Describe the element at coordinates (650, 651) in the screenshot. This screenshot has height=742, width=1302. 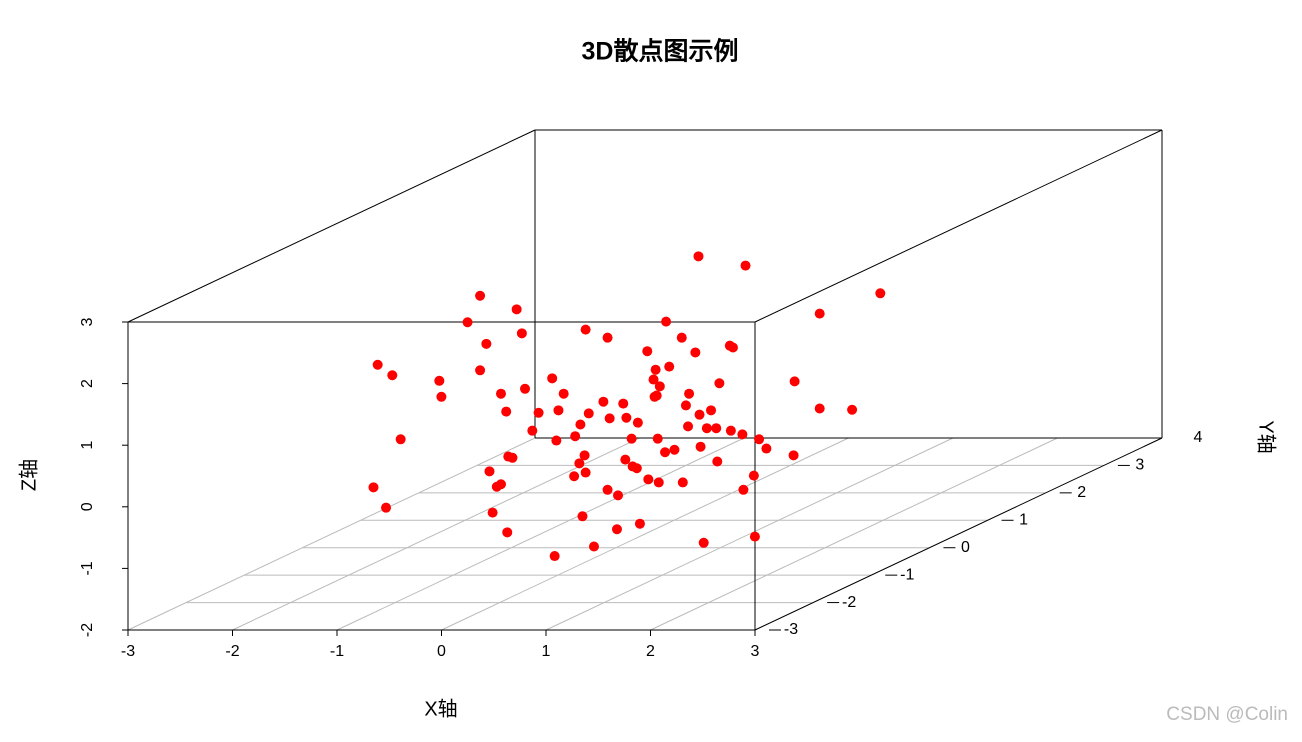
I see `x-tick-label: 2` at that location.